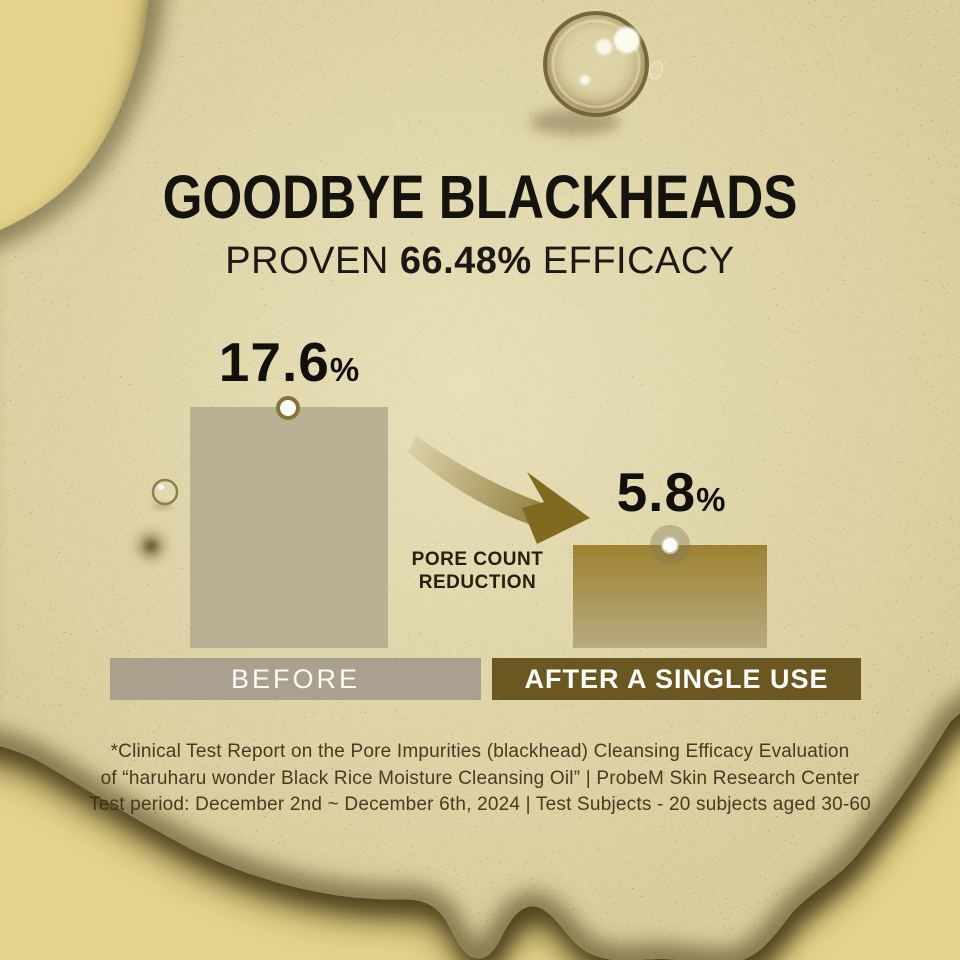 This screenshot has height=960, width=960. What do you see at coordinates (499, 490) in the screenshot?
I see `arrow-icon` at bounding box center [499, 490].